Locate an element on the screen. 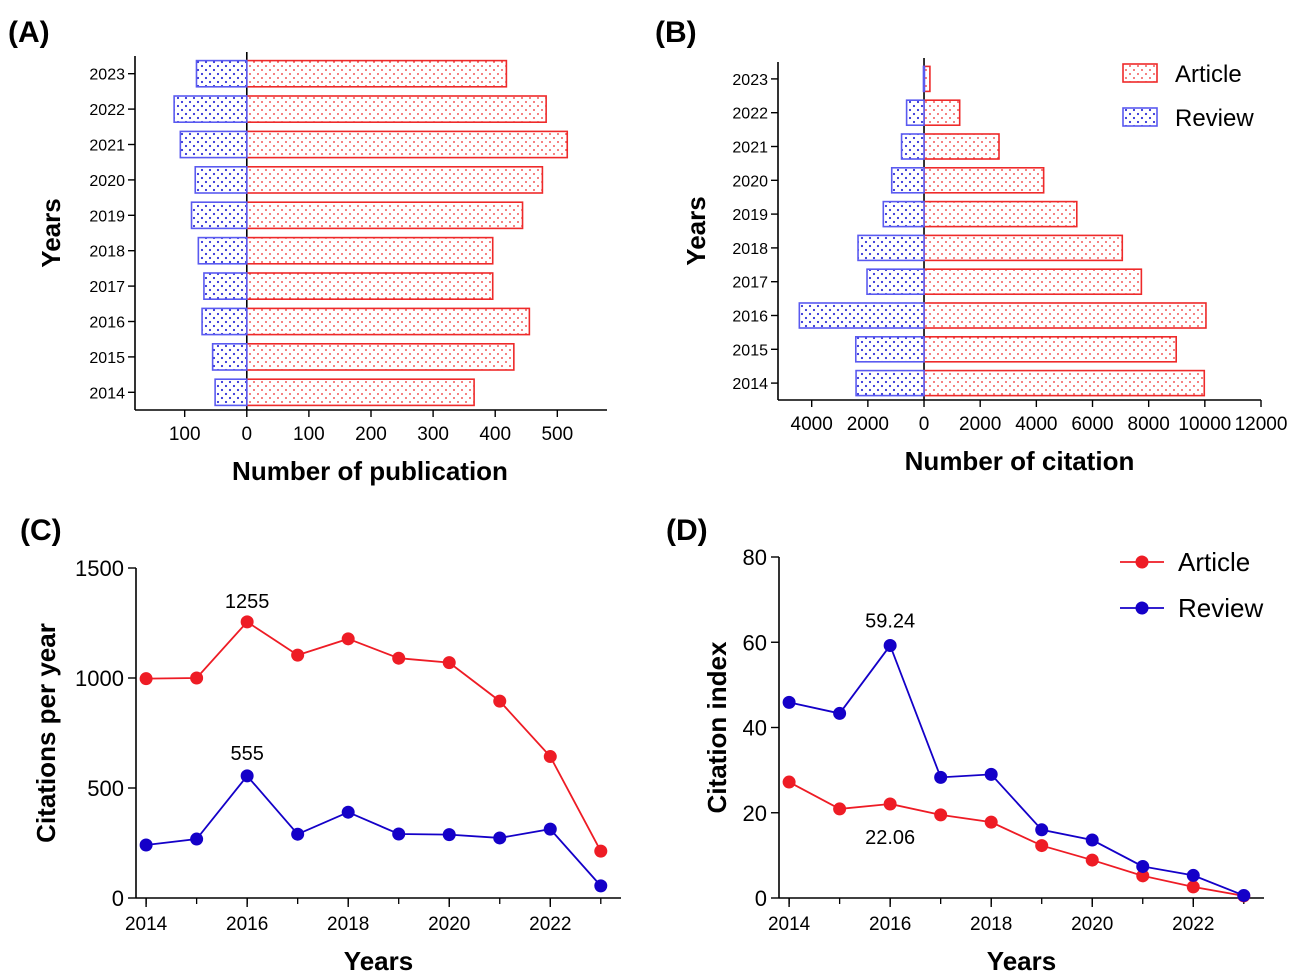 This screenshot has height=975, width=1295. point-review-2019 is located at coordinates (1042, 830).